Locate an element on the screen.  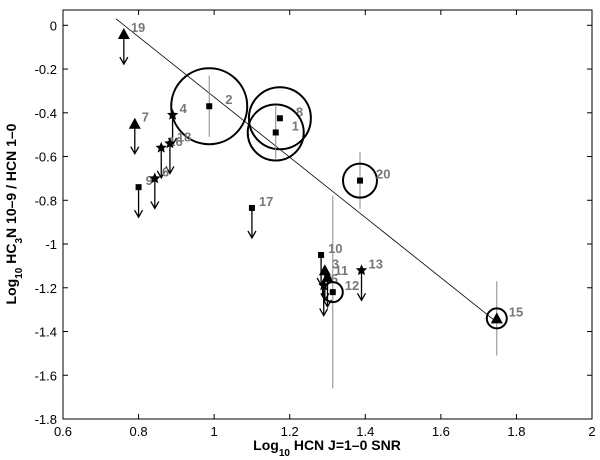
point-label: 3 is located at coordinates (335, 263).